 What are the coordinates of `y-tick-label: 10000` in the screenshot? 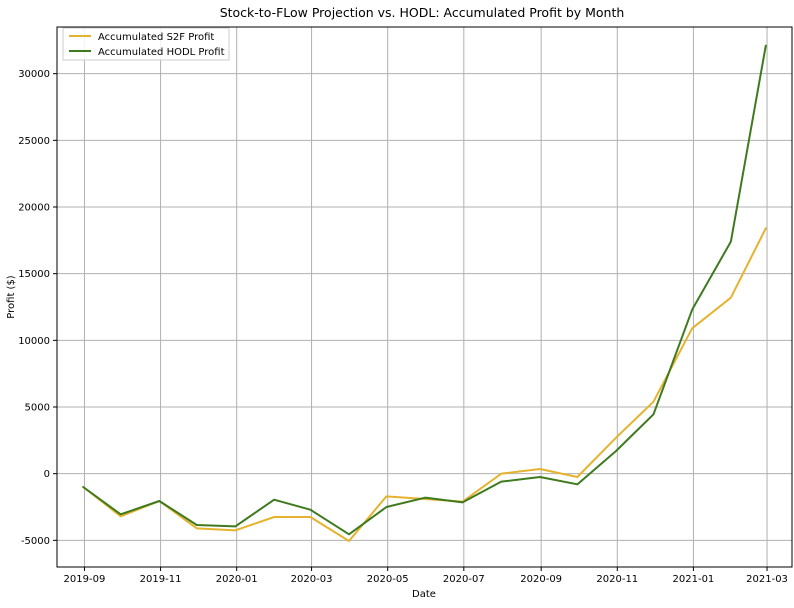 It's located at (34, 341).